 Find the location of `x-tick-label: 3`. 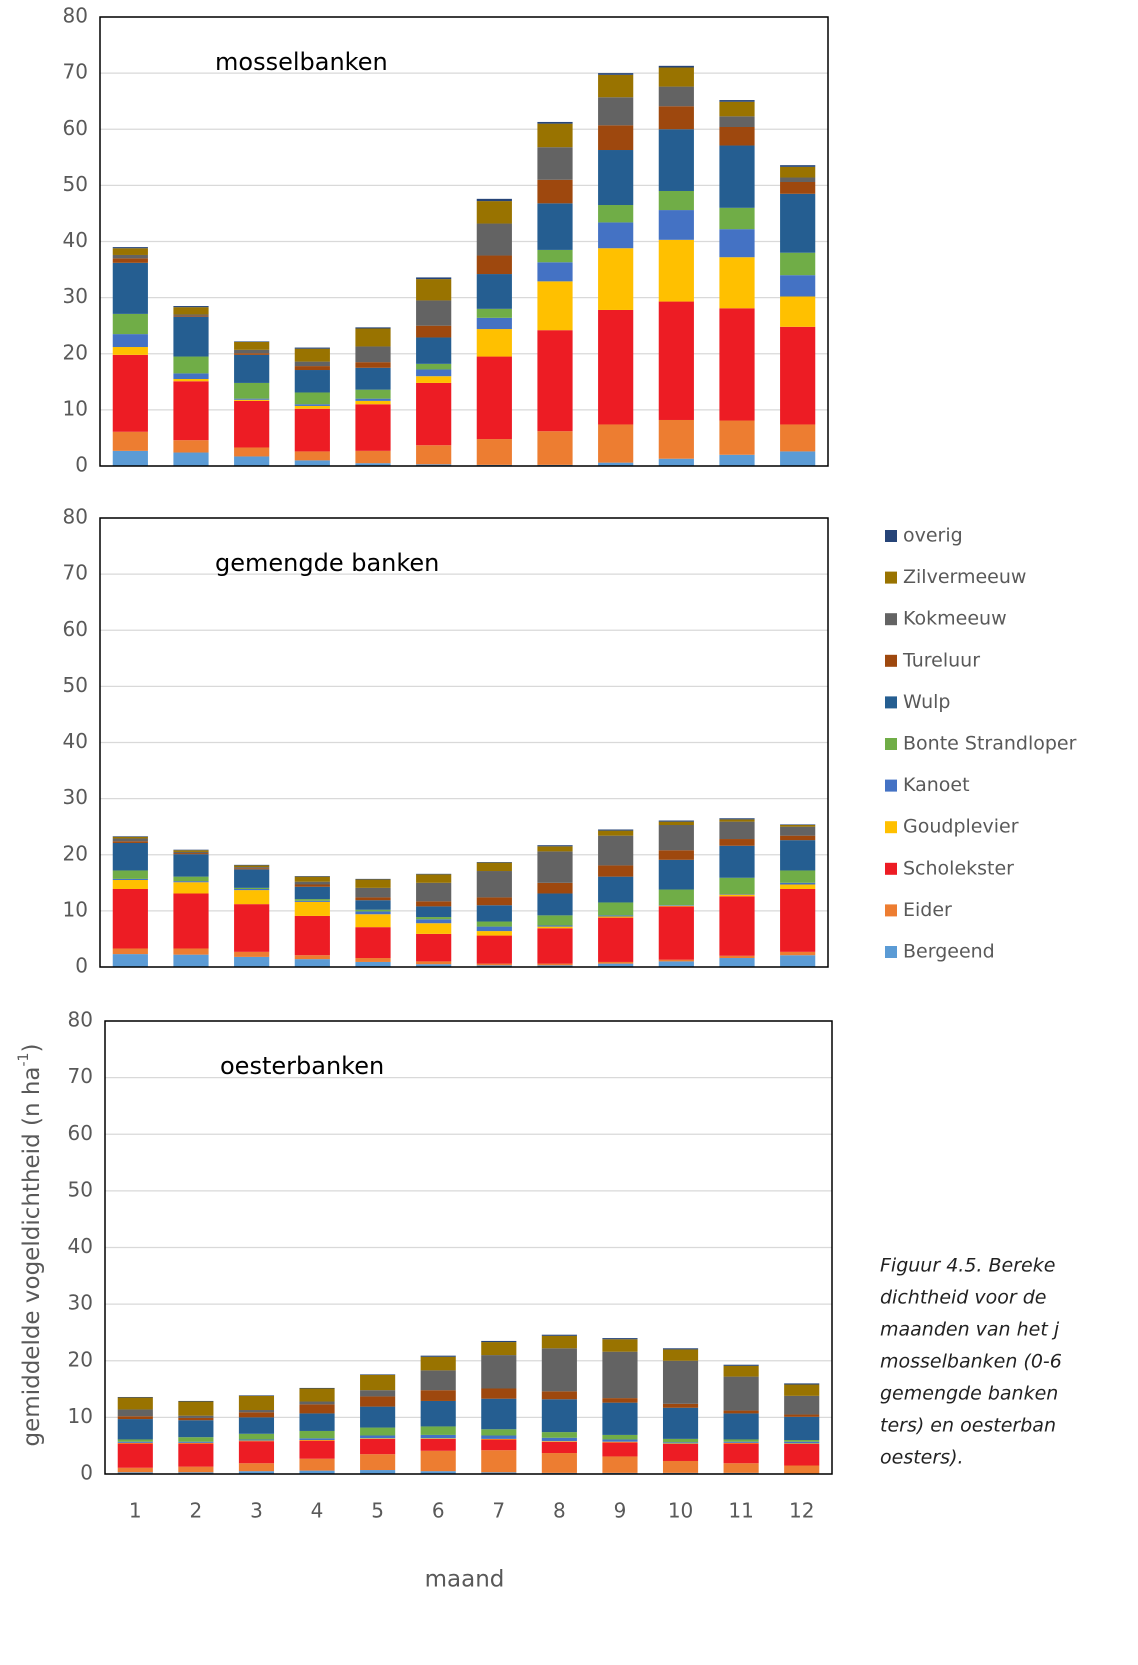

x-tick-label: 3 is located at coordinates (256, 1511).